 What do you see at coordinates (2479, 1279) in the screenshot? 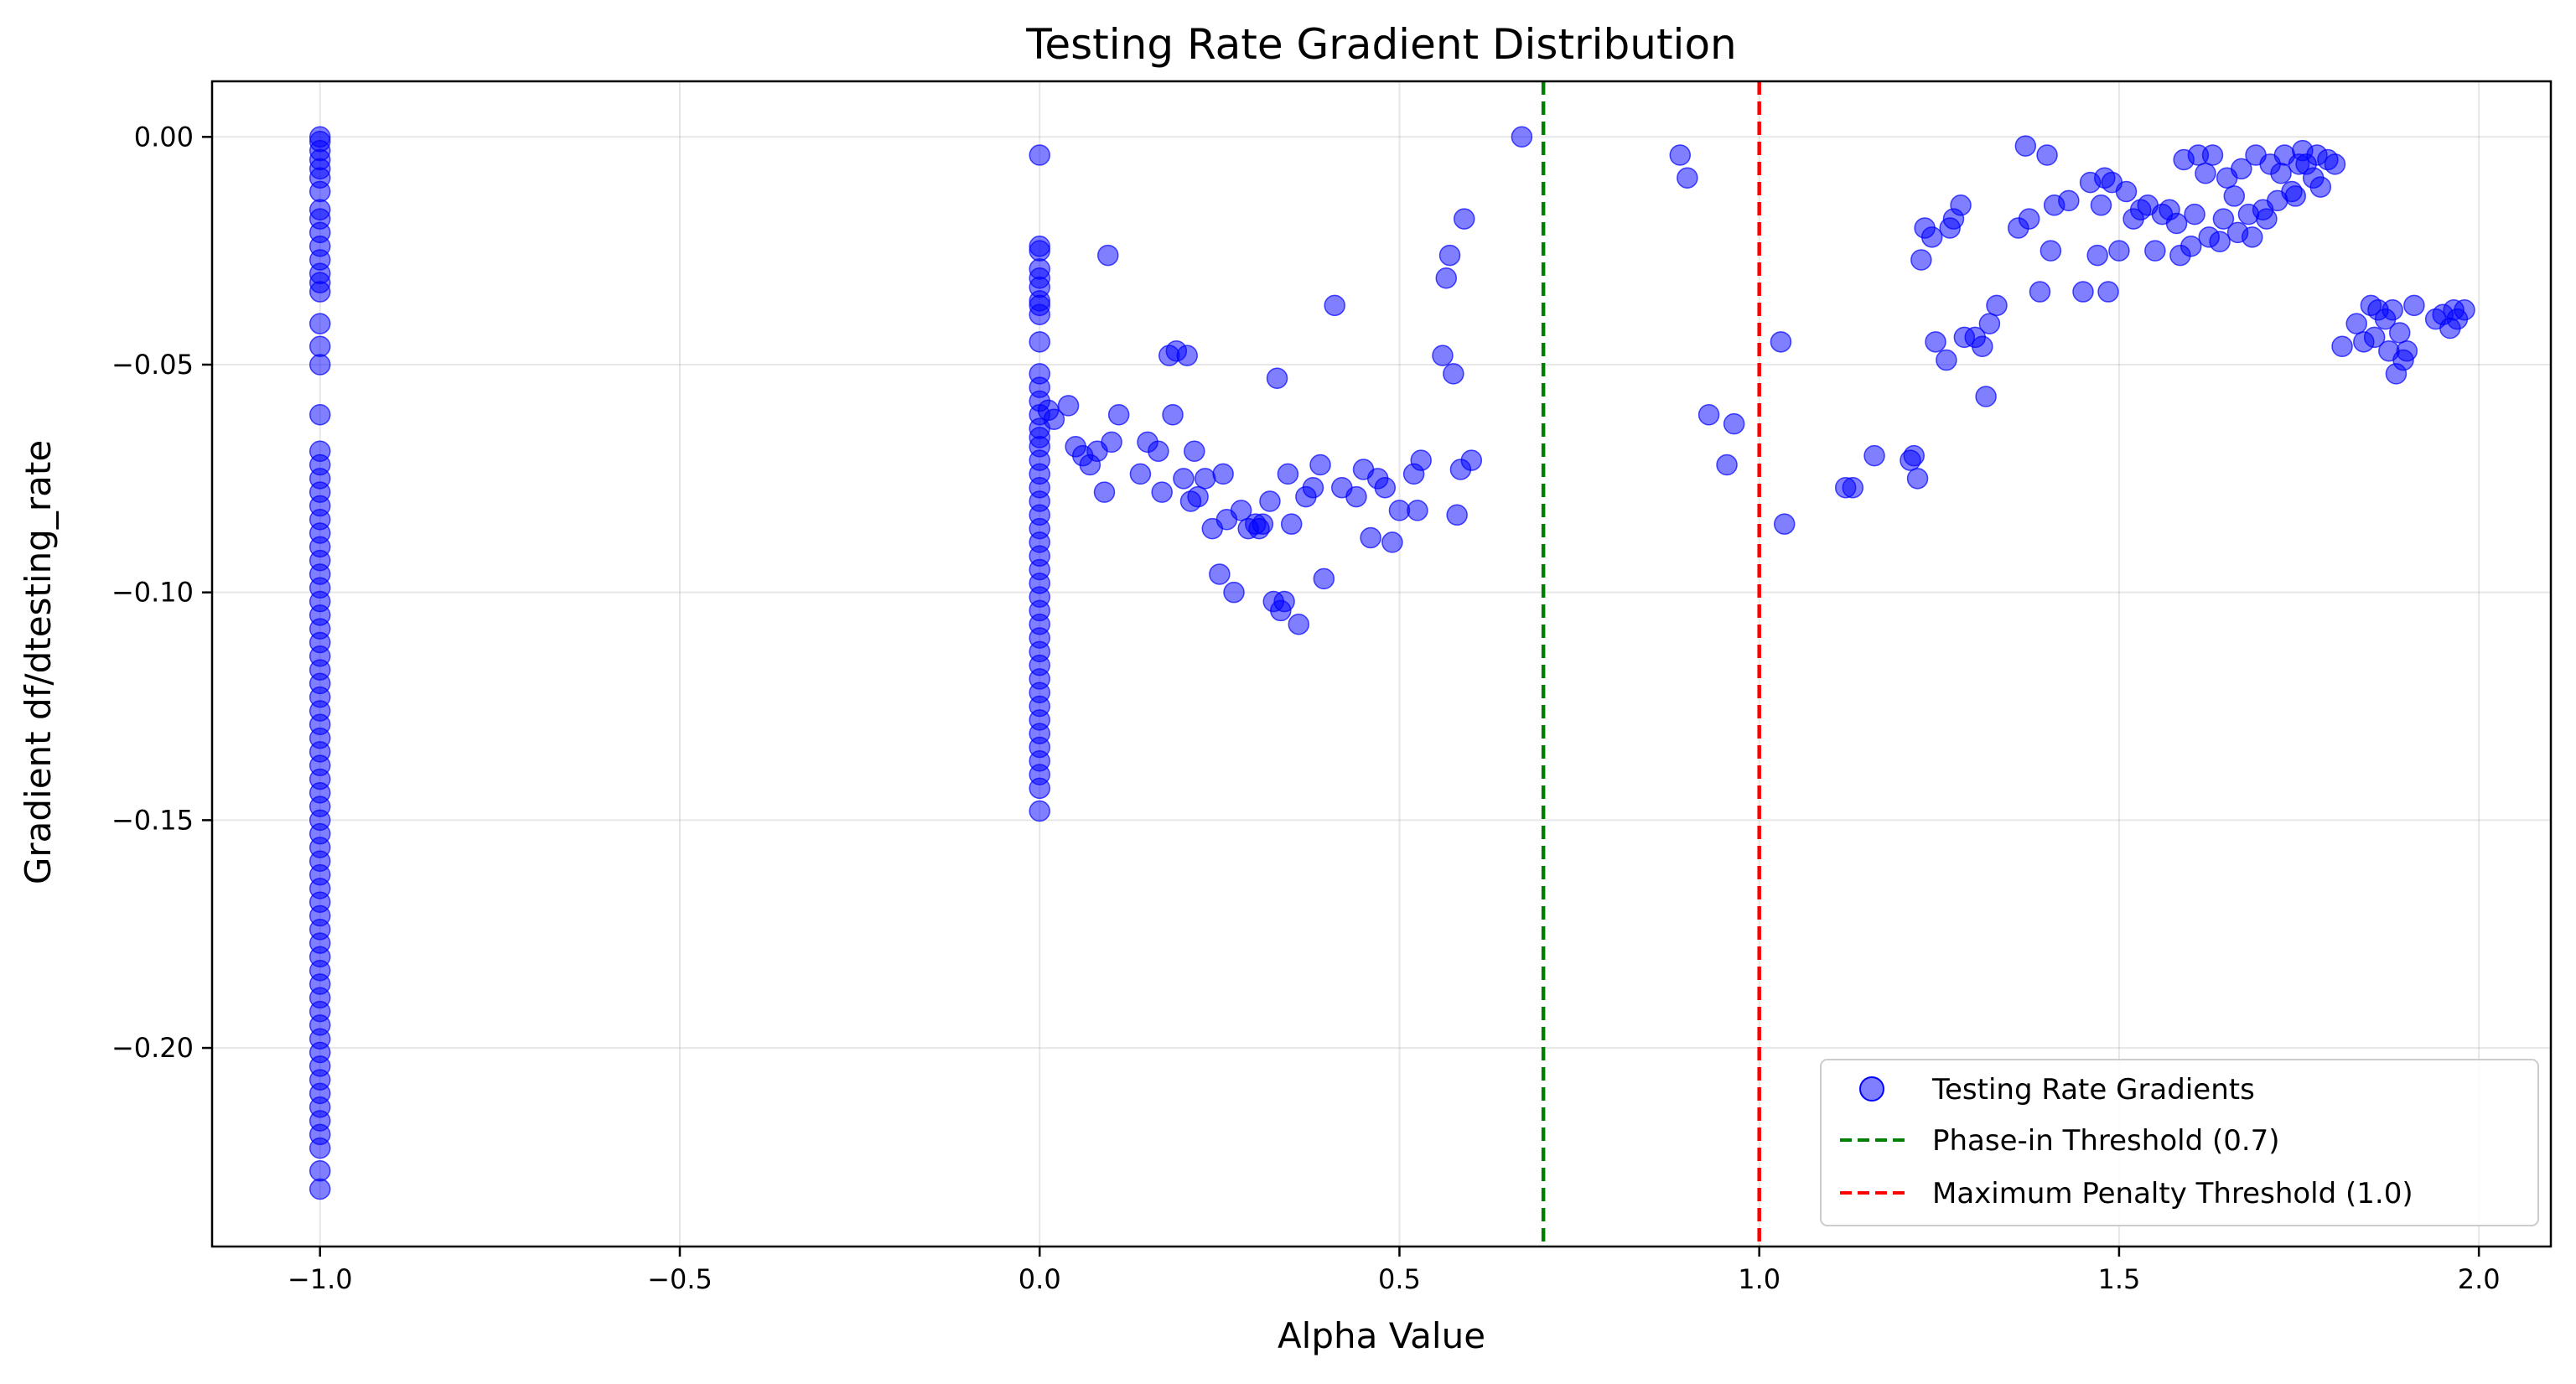
I see `x-tick-label: 2.0` at bounding box center [2479, 1279].